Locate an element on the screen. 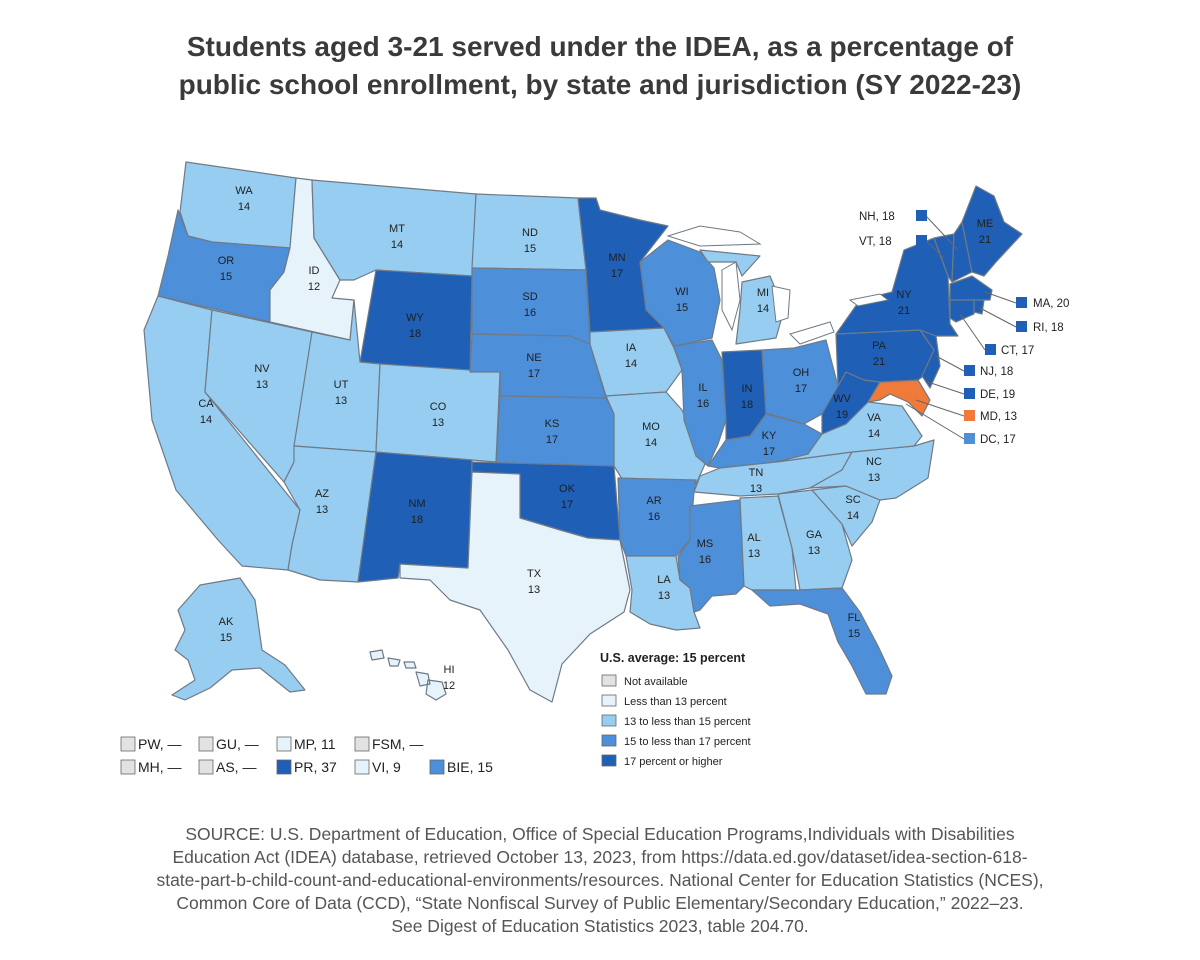 Image resolution: width=1200 pixels, height=960 pixels. label-ut-value: 13 is located at coordinates (341, 401).